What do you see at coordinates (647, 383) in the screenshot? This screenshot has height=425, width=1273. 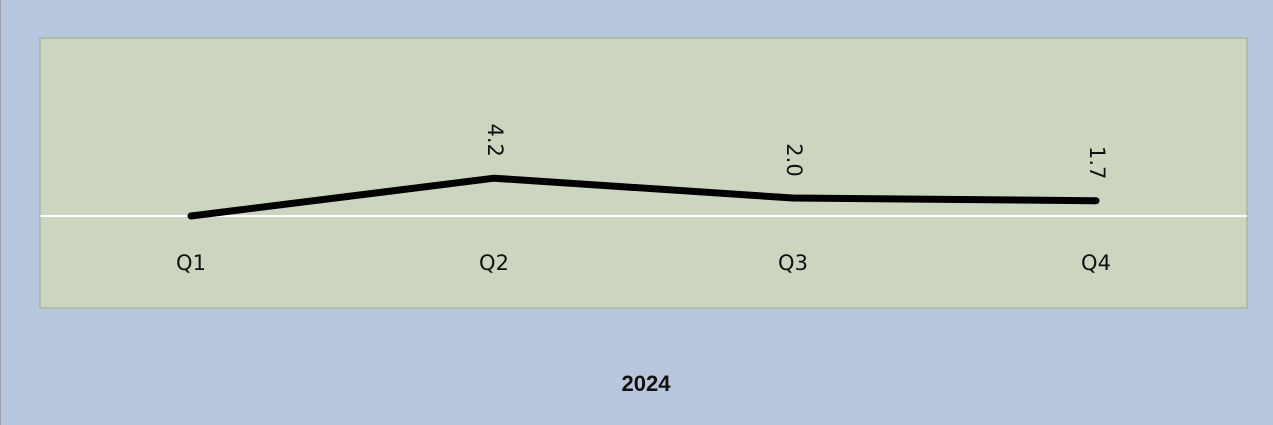 I see `x-axis-title: 2024` at bounding box center [647, 383].